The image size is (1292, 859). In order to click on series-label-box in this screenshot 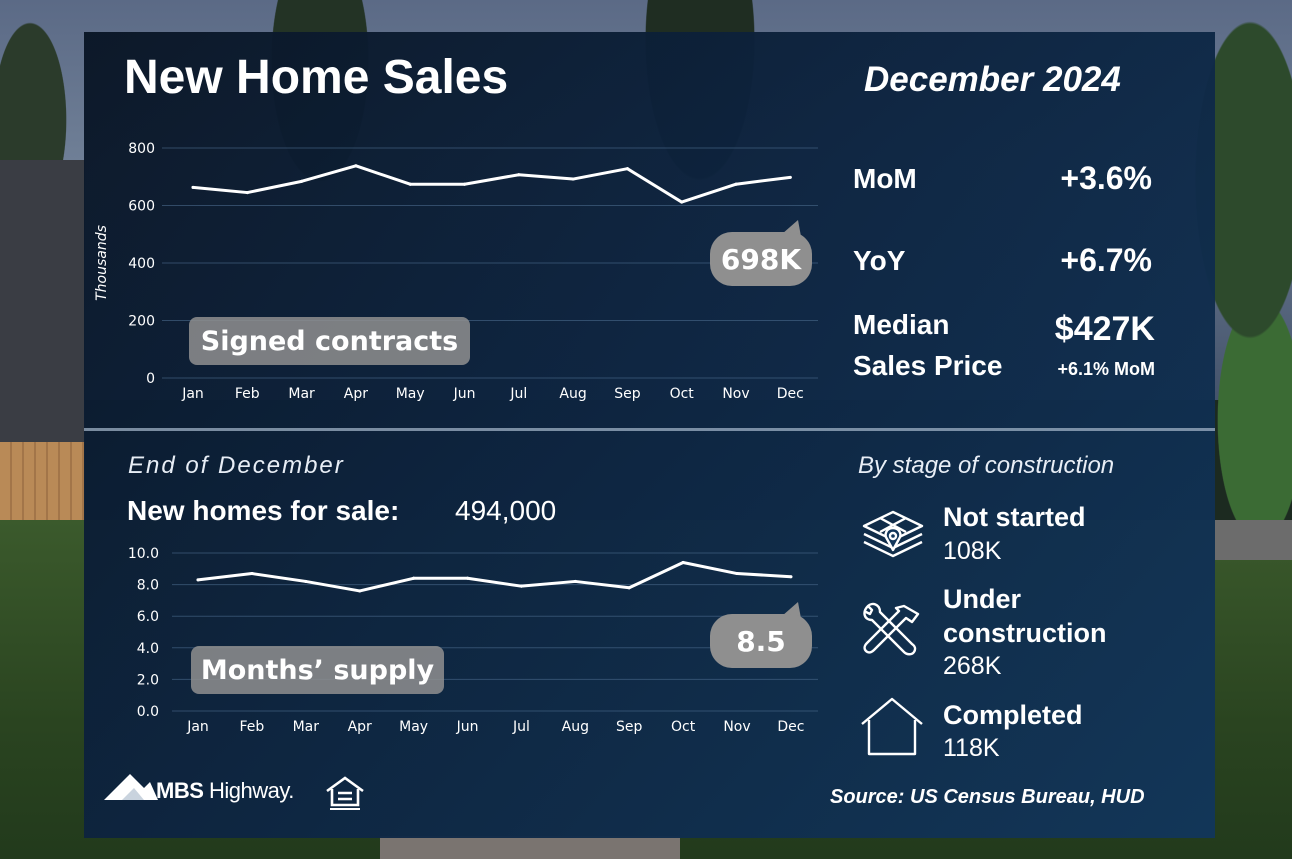, I will do `click(317, 670)`.